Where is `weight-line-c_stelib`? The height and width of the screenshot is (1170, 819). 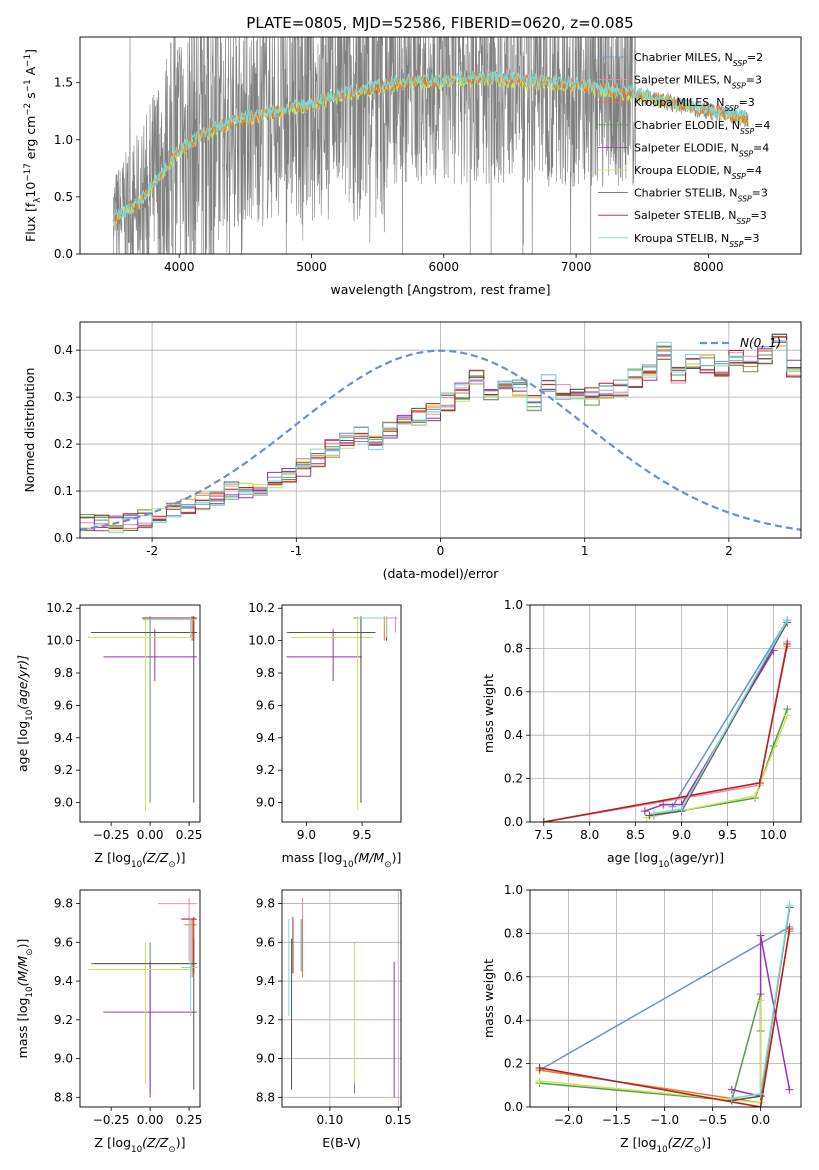
weight-line-c_stelib is located at coordinates (718, 719).